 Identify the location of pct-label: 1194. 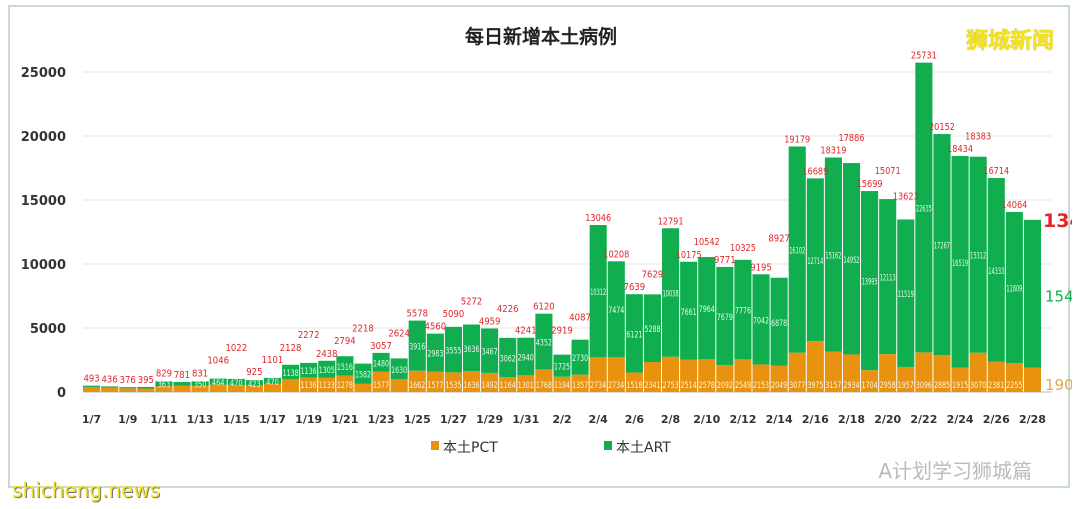
(562, 386).